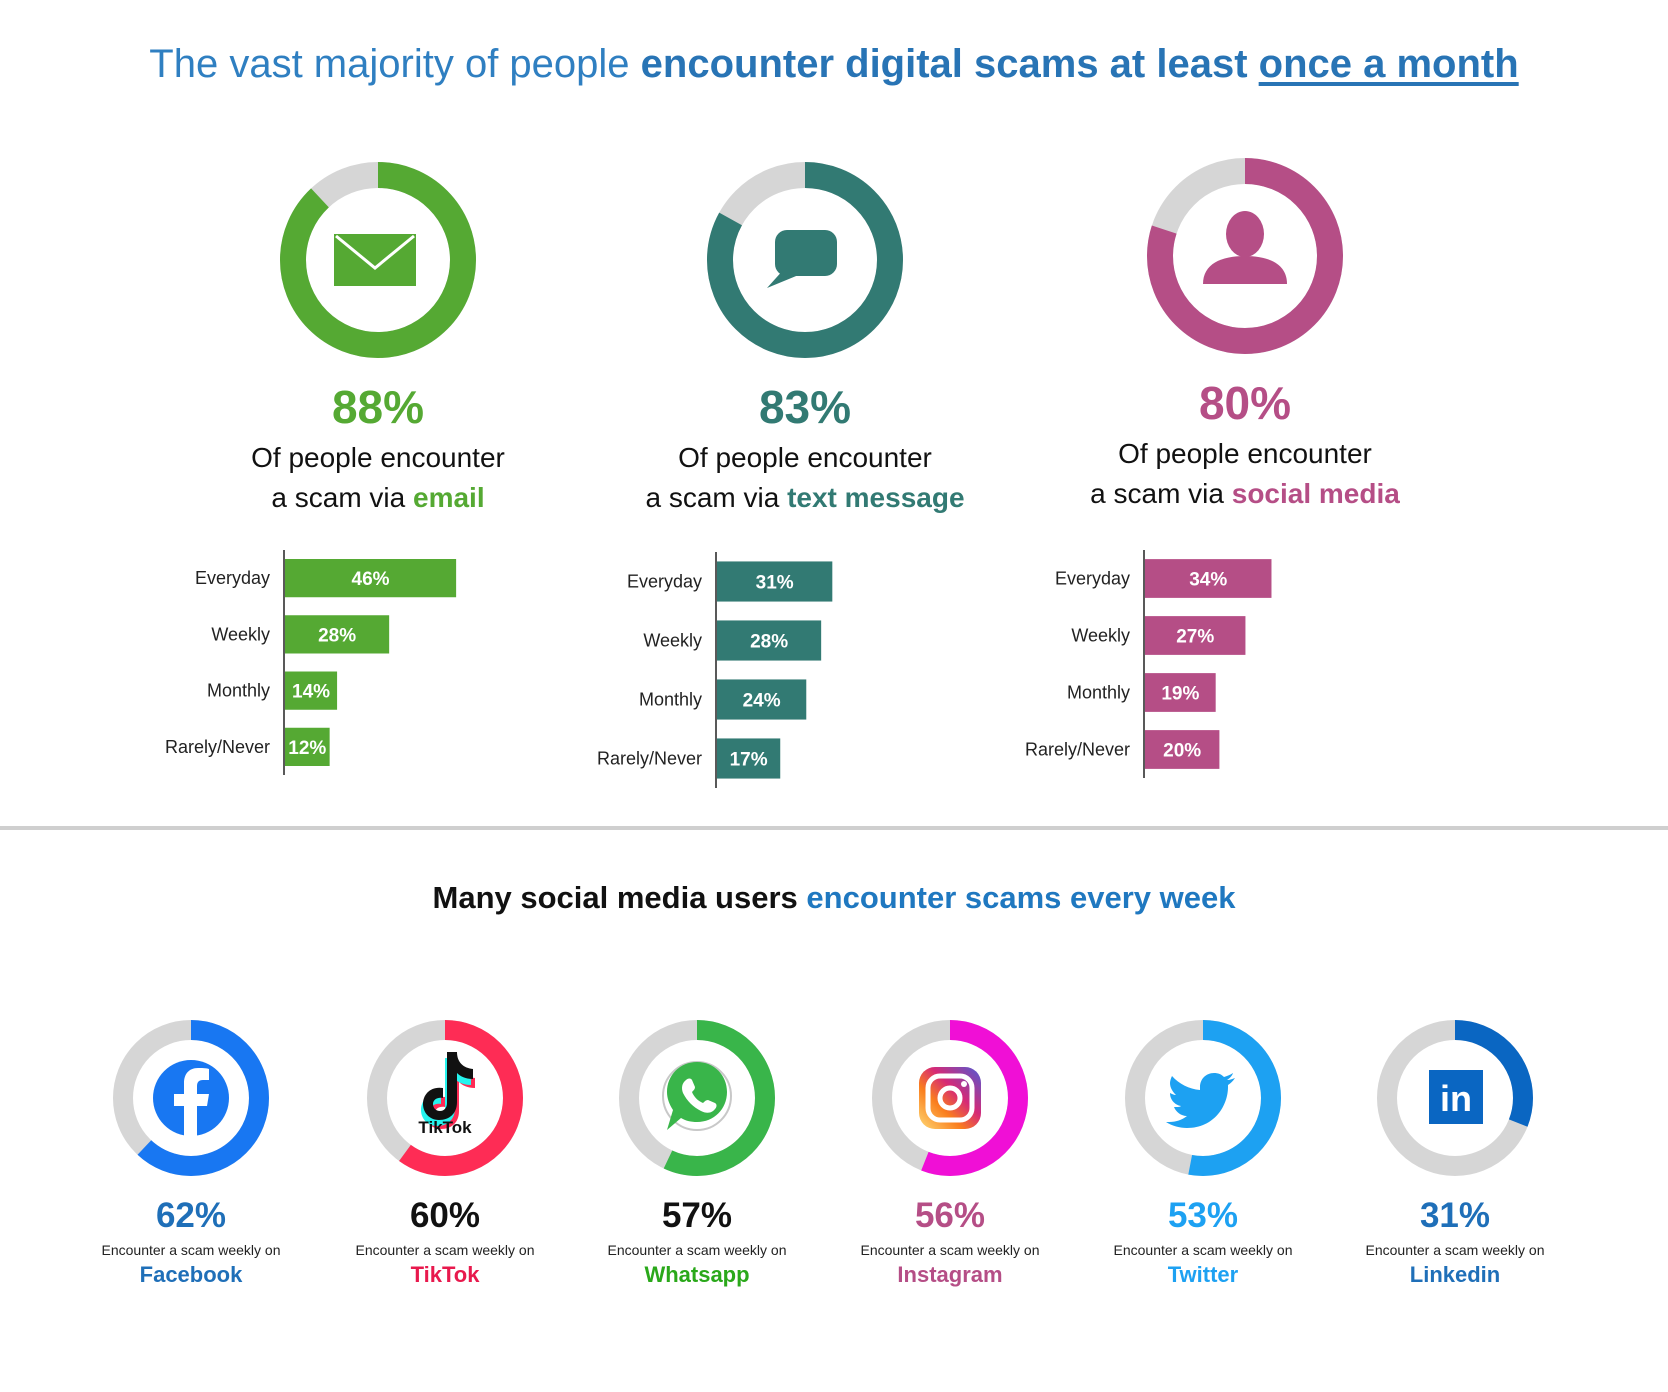 The image size is (1668, 1392). Describe the element at coordinates (395, 64) in the screenshot. I see `headline-lead: The vast majority of people` at that location.